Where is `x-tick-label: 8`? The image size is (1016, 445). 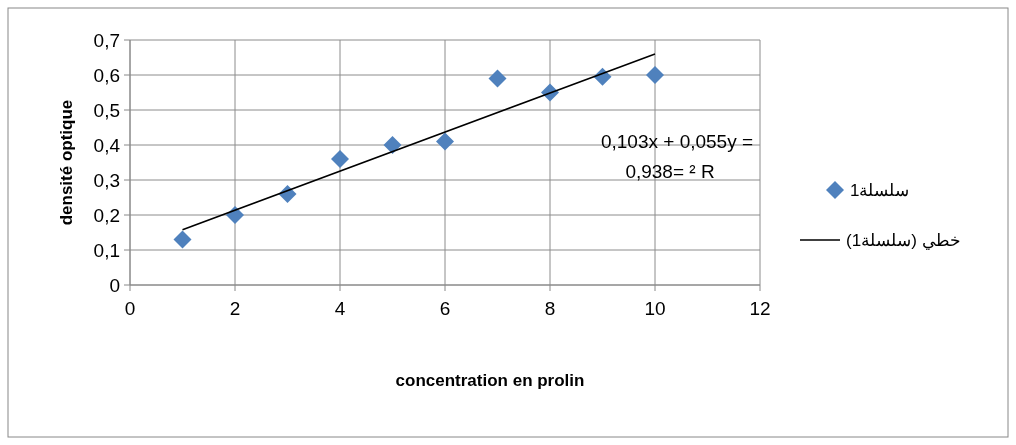
x-tick-label: 8 is located at coordinates (550, 308).